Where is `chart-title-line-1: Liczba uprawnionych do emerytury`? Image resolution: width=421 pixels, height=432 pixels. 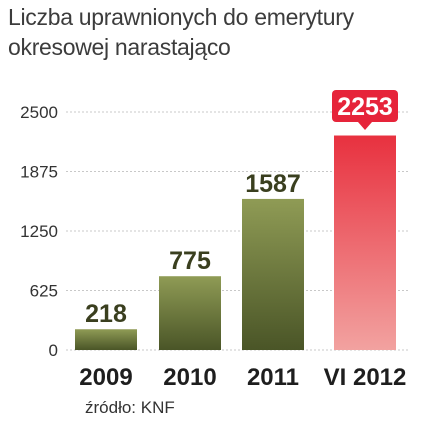 chart-title-line-1: Liczba uprawnionych do emerytury is located at coordinates (181, 17).